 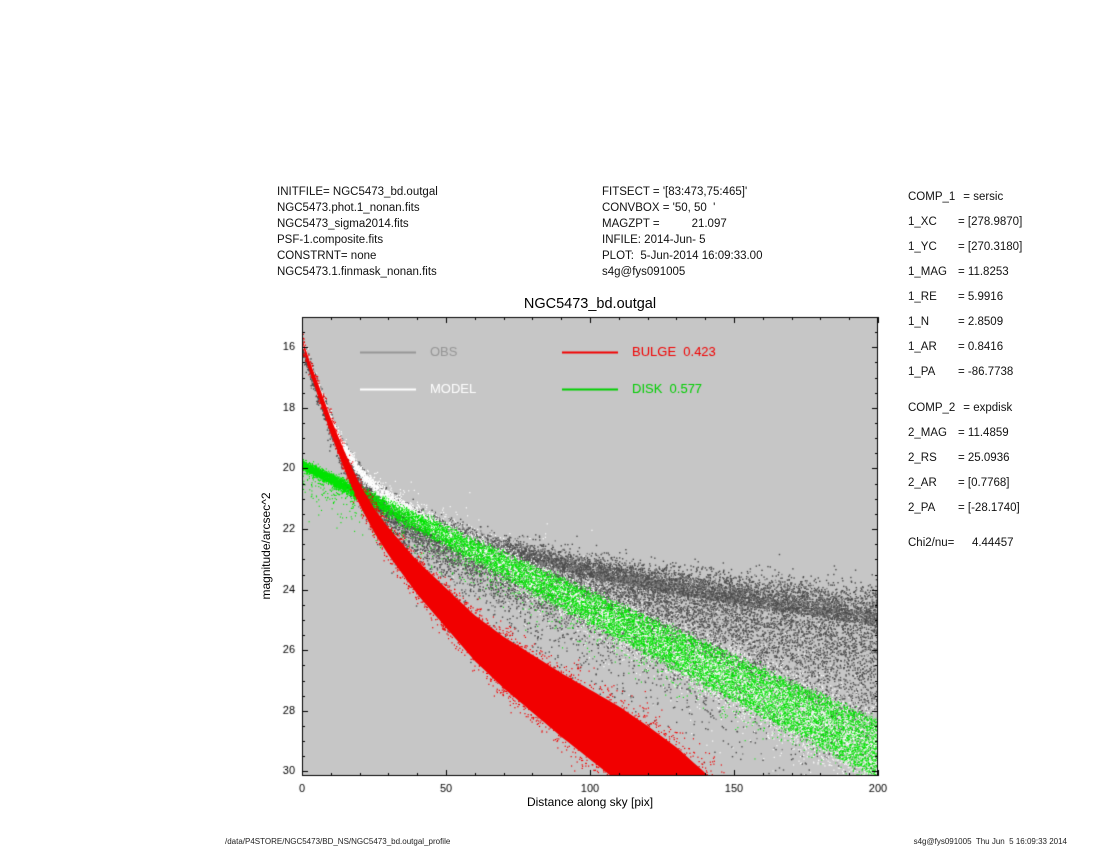 What do you see at coordinates (932, 197) in the screenshot?
I see `param-label: COMP_1` at bounding box center [932, 197].